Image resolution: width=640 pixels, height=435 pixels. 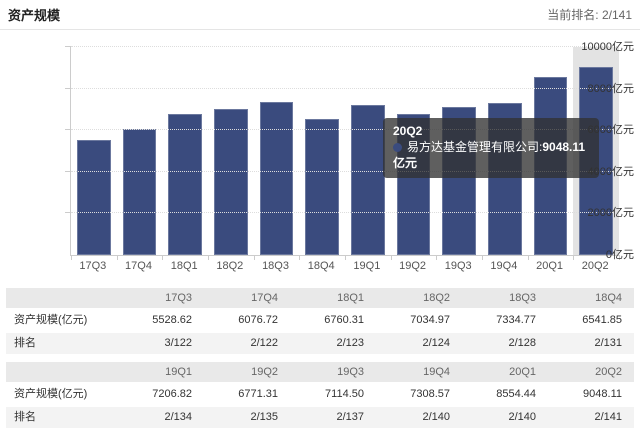 I want to click on y-axis-label: 6000亿元, so click(x=610, y=130).